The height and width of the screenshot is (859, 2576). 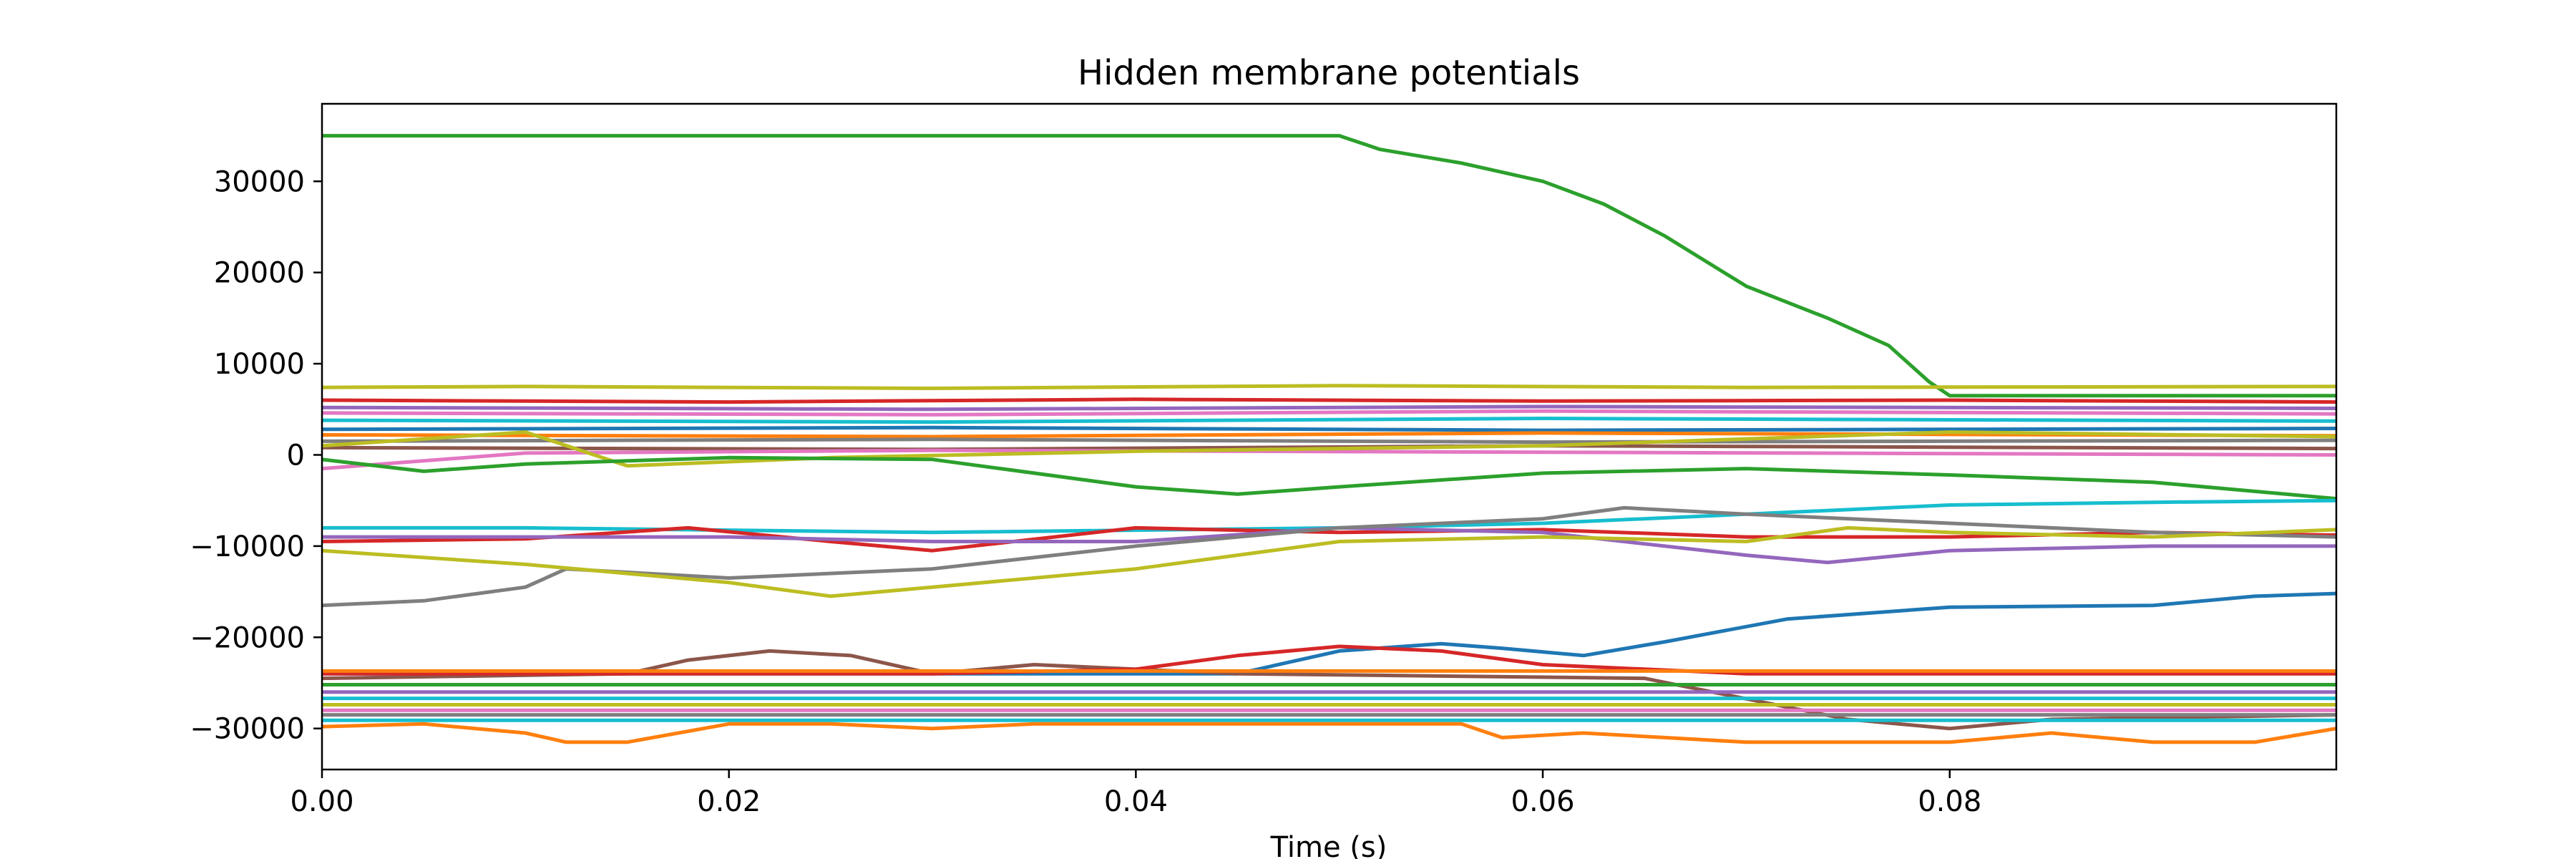 I want to click on x-tick-label: 0.06, so click(x=1543, y=801).